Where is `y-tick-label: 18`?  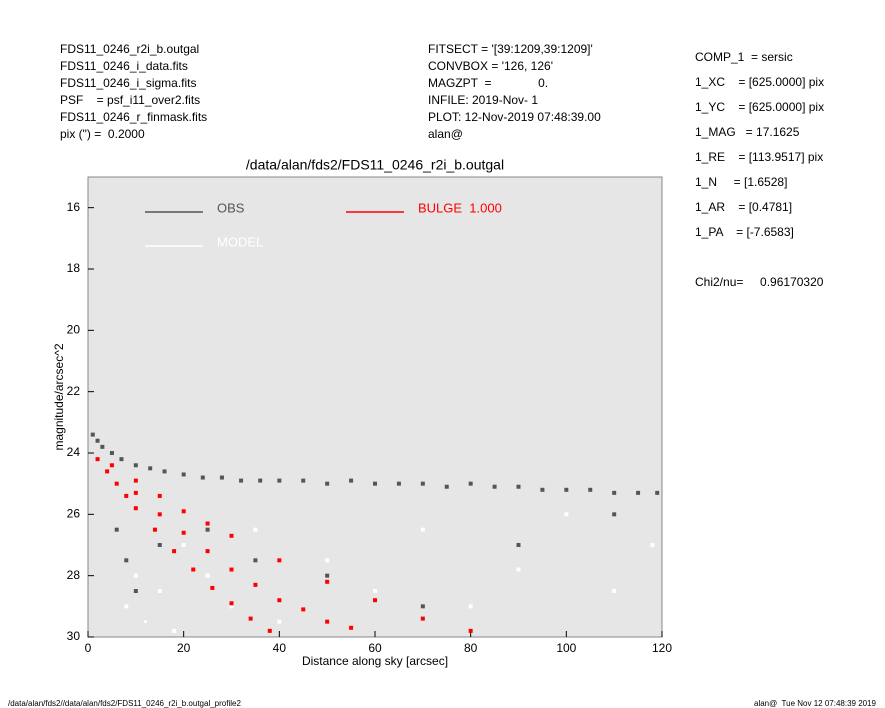
y-tick-label: 18 is located at coordinates (74, 268).